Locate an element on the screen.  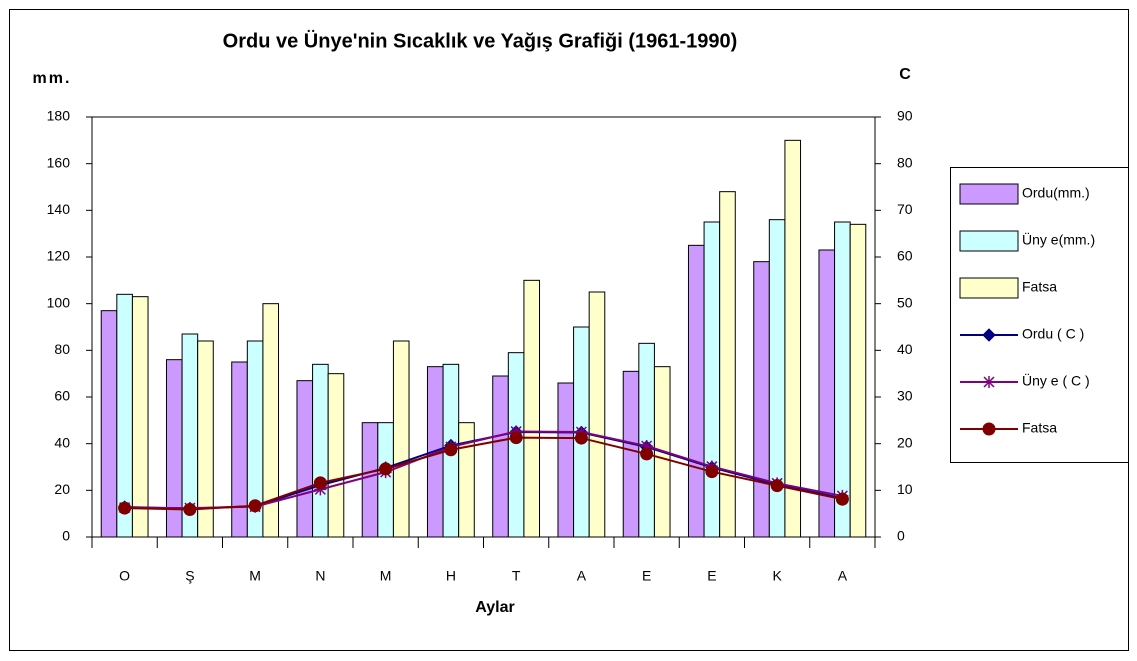
y2-tick-label: 60 is located at coordinates (905, 256).